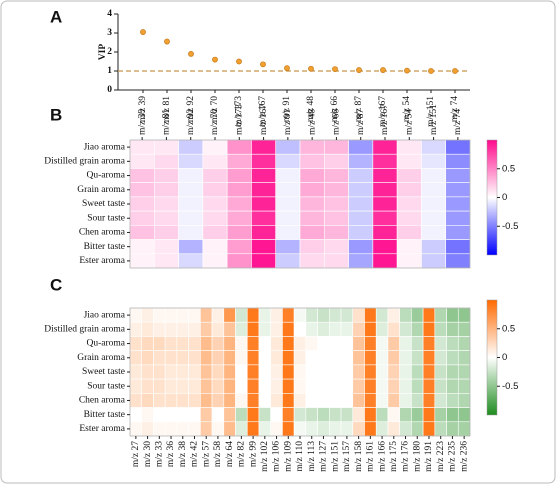 The width and height of the screenshot is (556, 484). Describe the element at coordinates (56, 16) in the screenshot. I see `panel-label: A` at that location.